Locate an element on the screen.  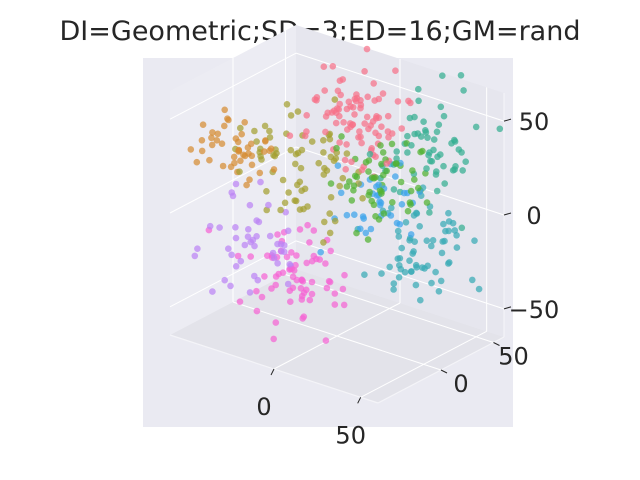
z-tick-mark is located at coordinates (507, 214).